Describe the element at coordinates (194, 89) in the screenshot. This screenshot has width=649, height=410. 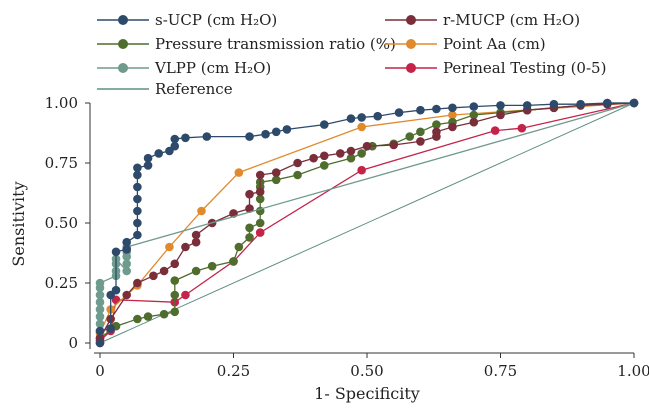
I see `legend-label: Reference` at that location.